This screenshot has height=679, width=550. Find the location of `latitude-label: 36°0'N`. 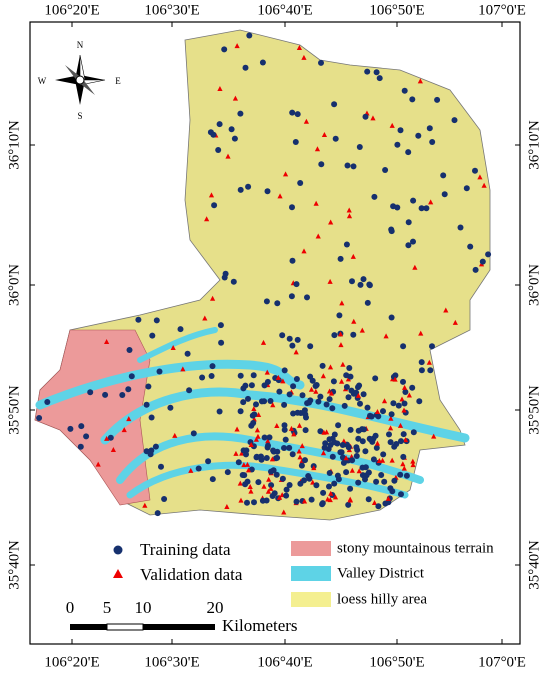

latitude-label: 36°0'N is located at coordinates (534, 285).